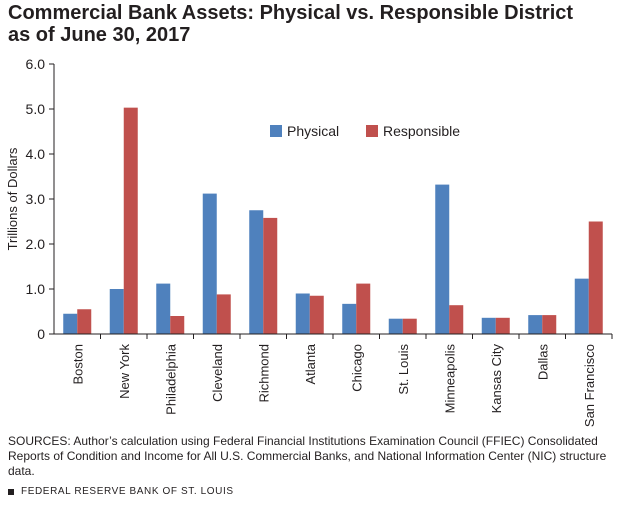 This screenshot has height=507, width=621. What do you see at coordinates (403, 369) in the screenshot?
I see `x-tick-label: St. Louis` at bounding box center [403, 369].